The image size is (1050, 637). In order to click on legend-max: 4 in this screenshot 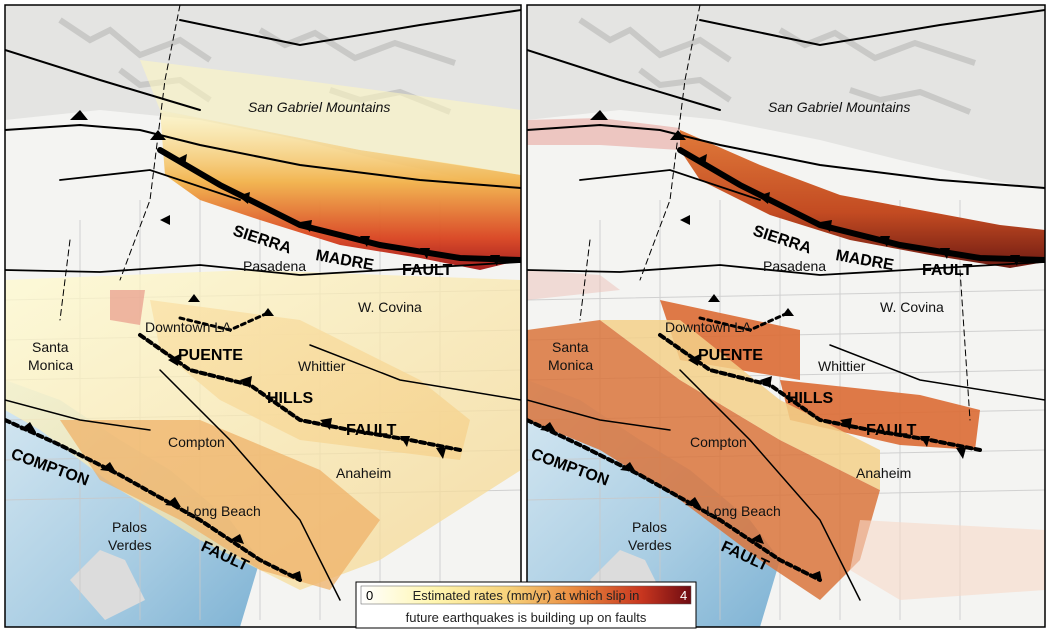, I will do `click(683, 595)`.